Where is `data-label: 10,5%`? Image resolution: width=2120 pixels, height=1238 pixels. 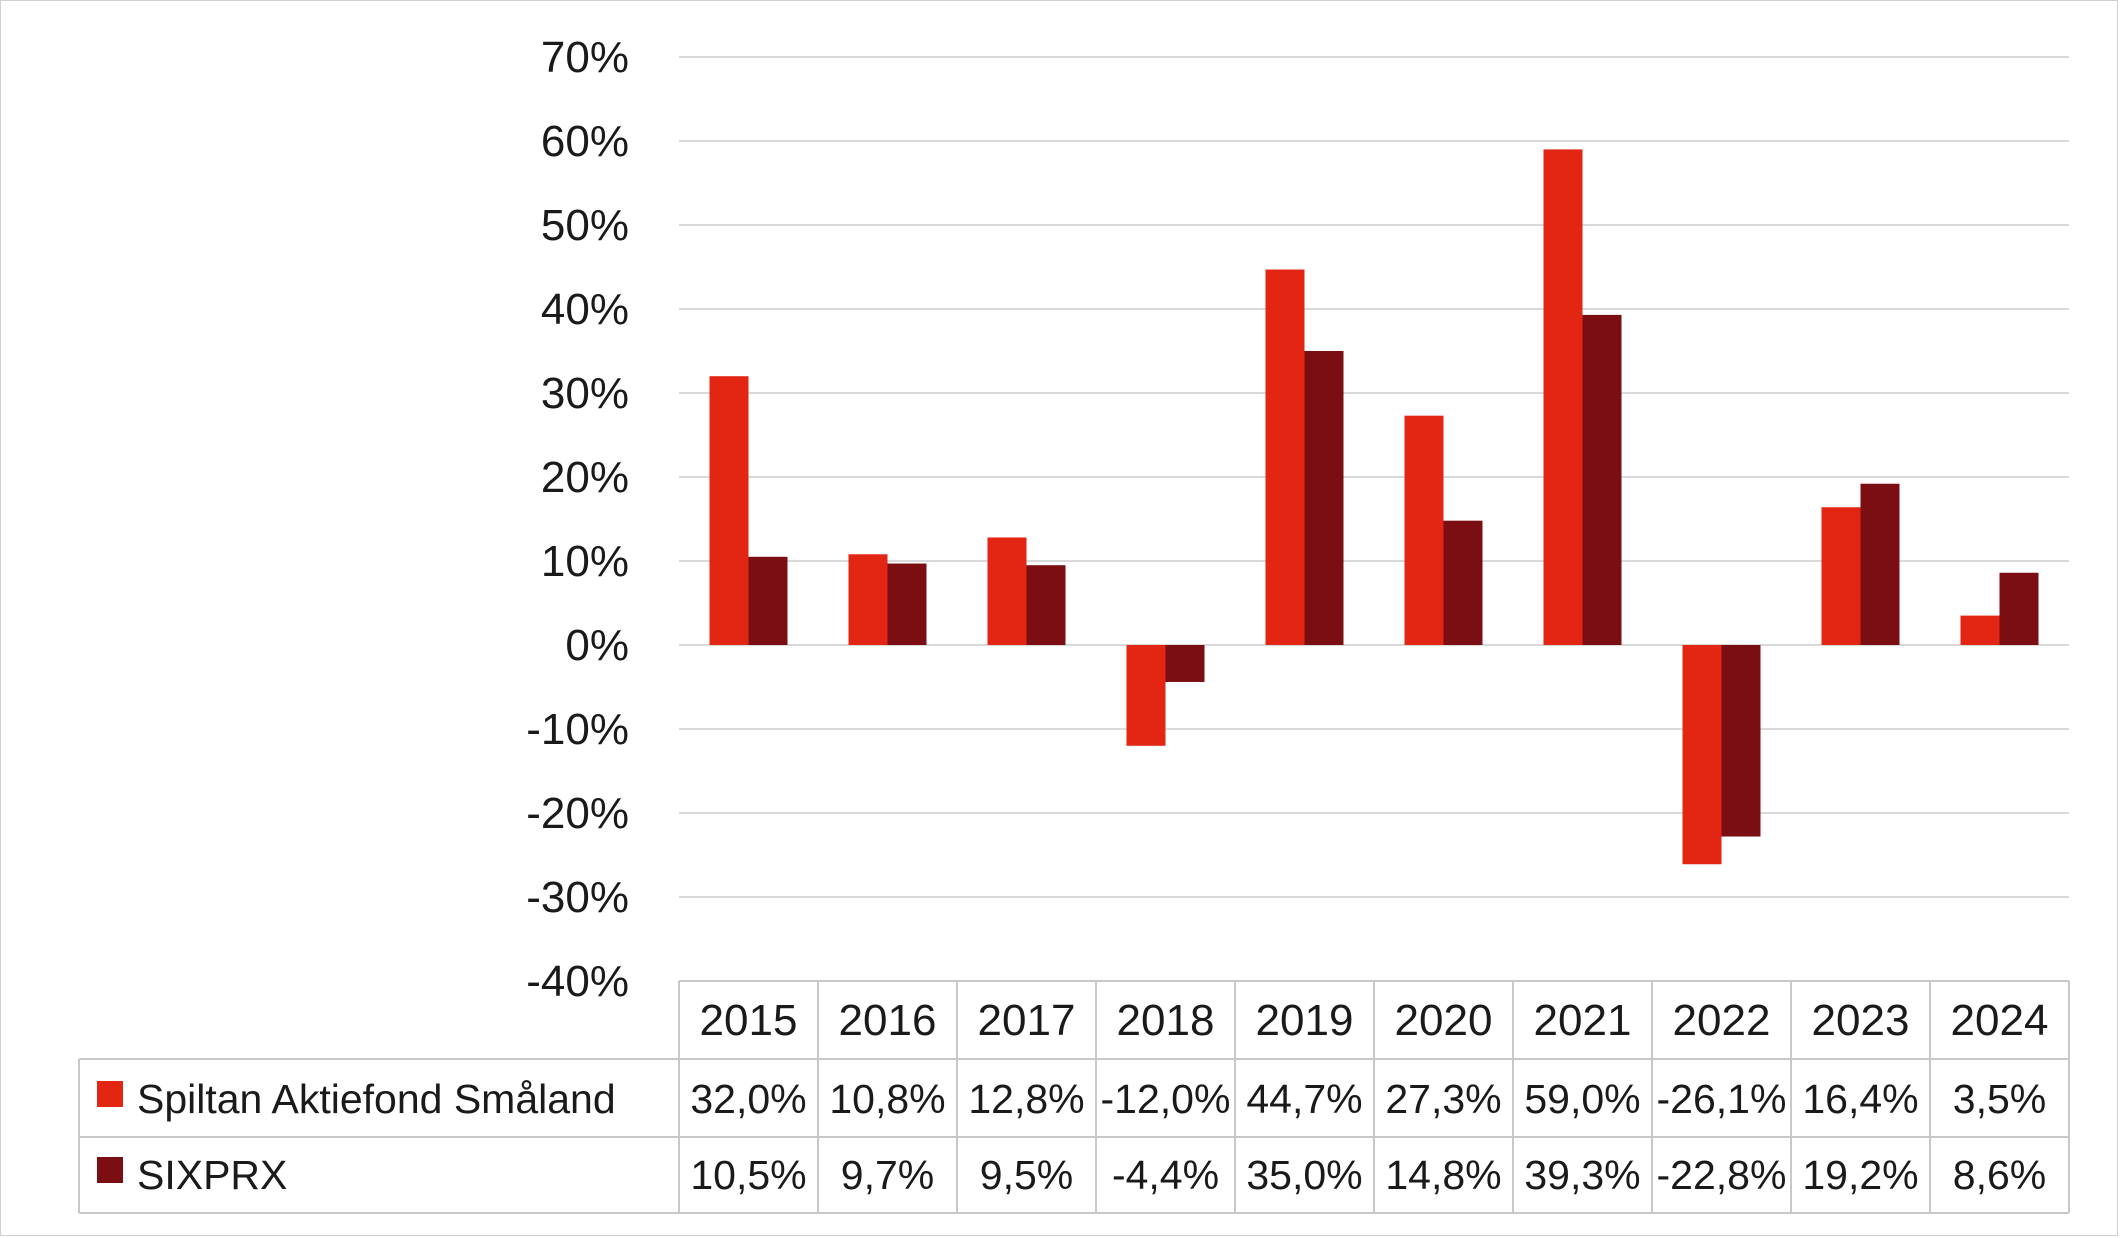 data-label: 10,5% is located at coordinates (748, 1175).